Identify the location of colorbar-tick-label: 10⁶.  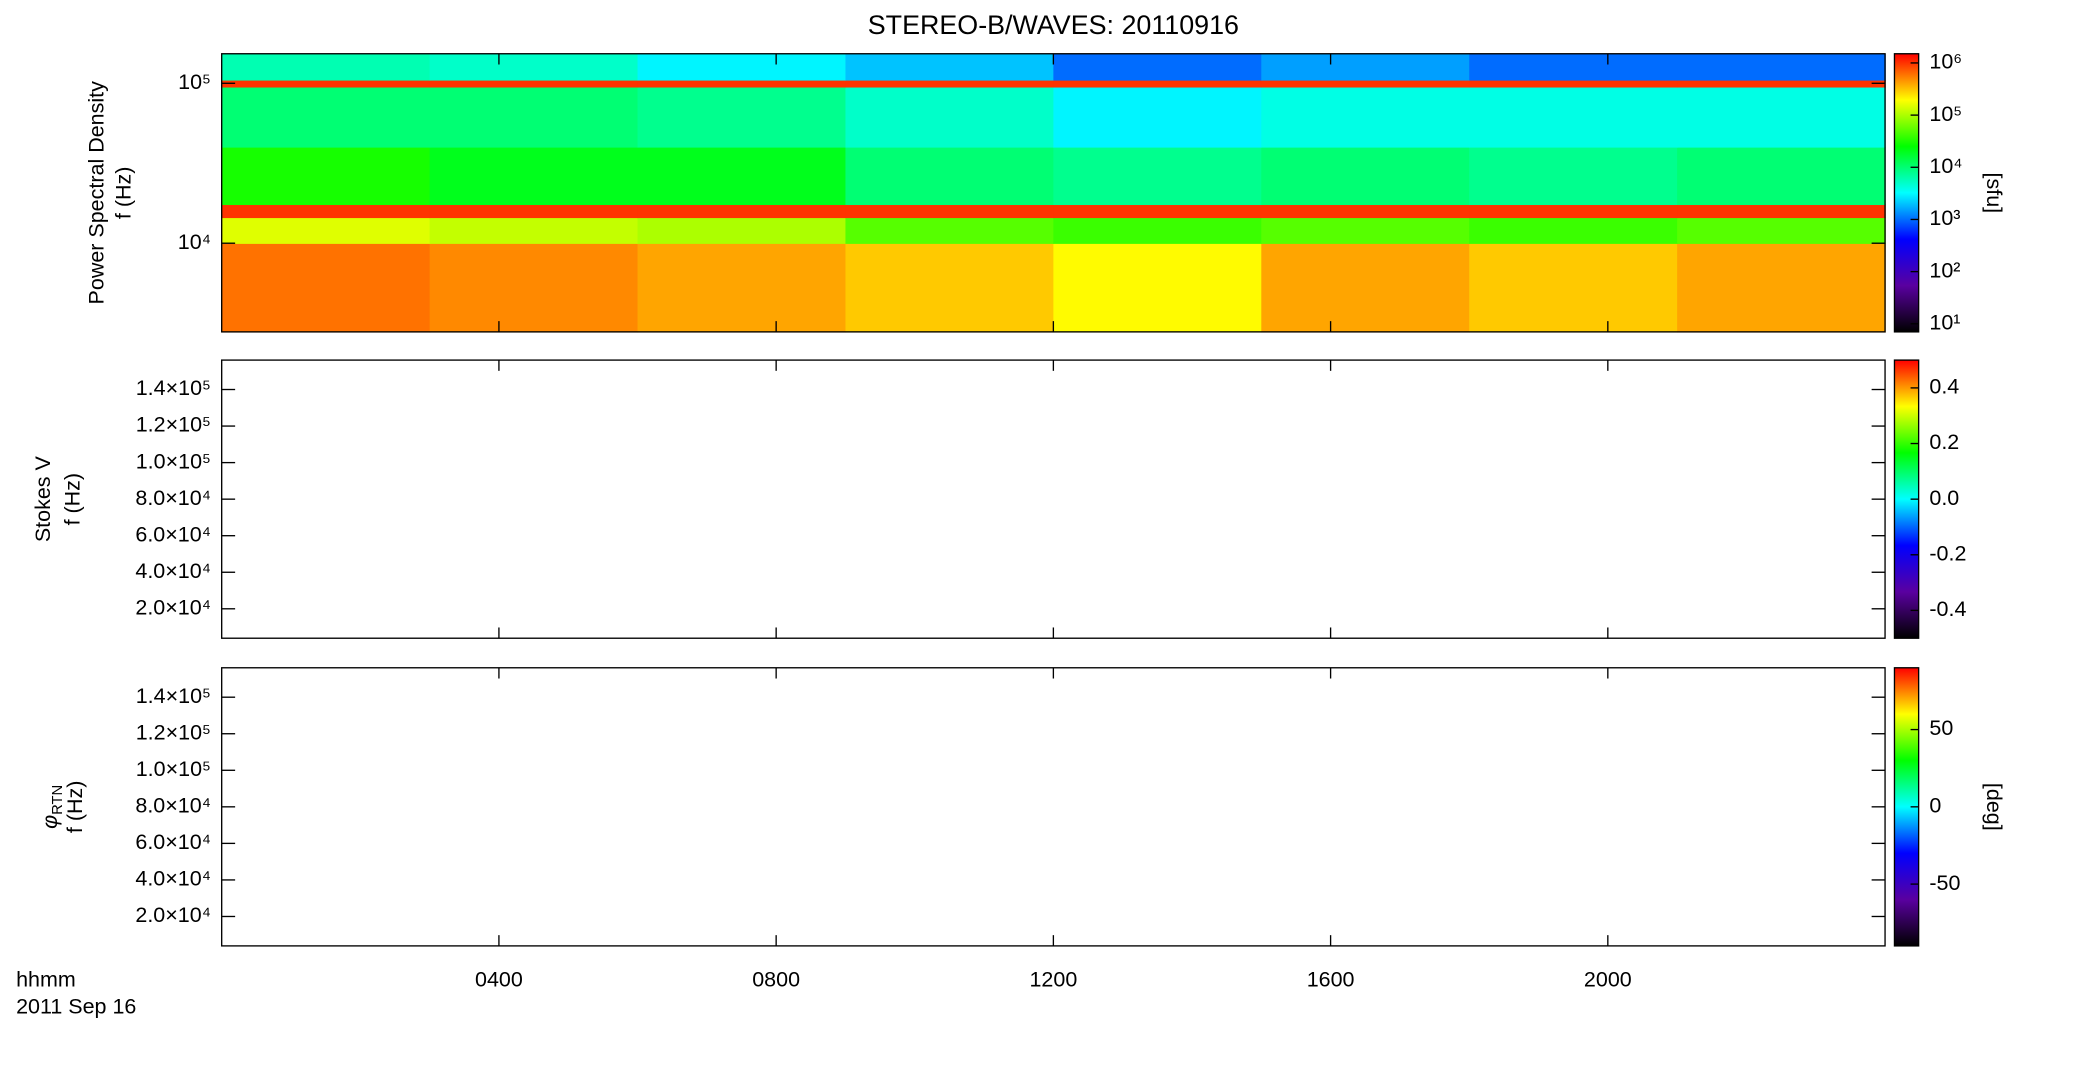
(1945, 62).